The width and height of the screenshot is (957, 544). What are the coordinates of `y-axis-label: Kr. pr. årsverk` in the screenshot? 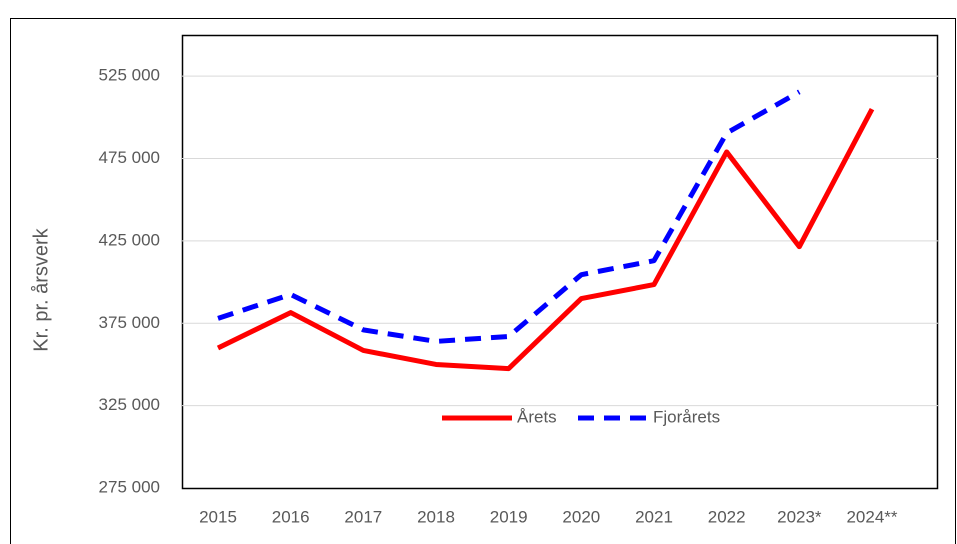 It's located at (41, 289).